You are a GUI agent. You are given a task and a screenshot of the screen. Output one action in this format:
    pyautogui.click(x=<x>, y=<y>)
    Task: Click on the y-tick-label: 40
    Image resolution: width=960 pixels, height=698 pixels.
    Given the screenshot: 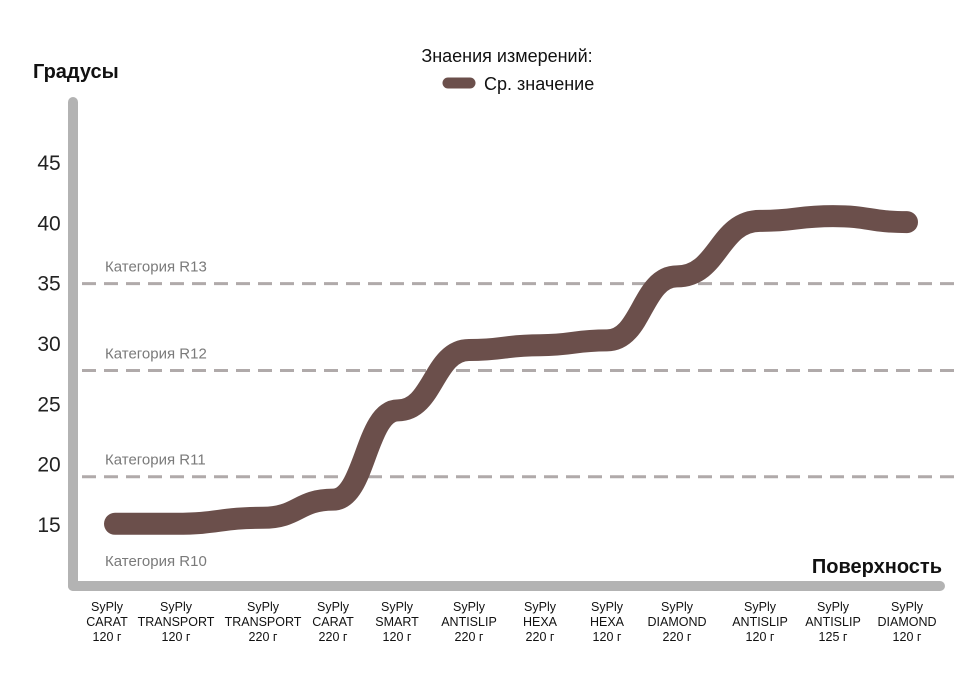 What is the action you would take?
    pyautogui.click(x=48, y=223)
    